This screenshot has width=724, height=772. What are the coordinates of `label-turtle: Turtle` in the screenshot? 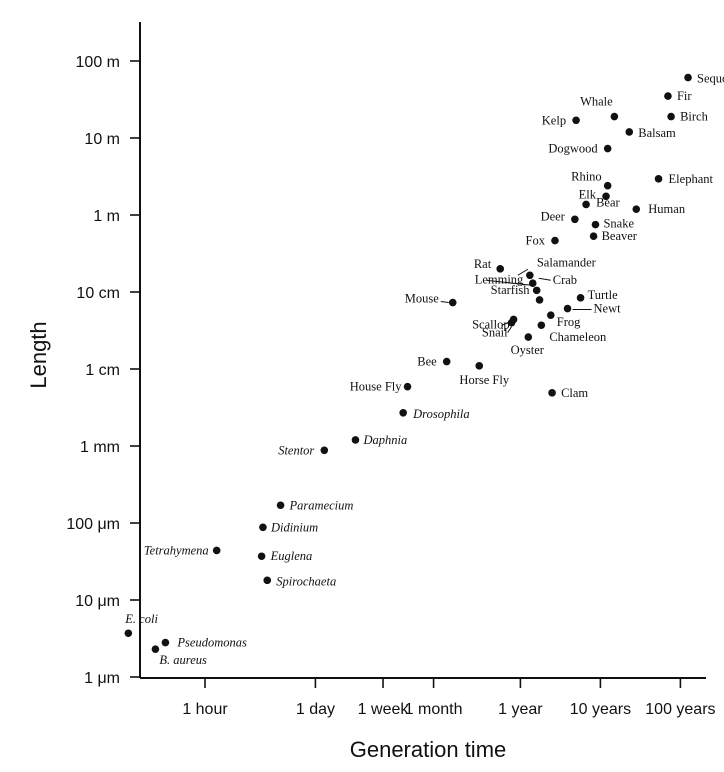 It's located at (603, 295).